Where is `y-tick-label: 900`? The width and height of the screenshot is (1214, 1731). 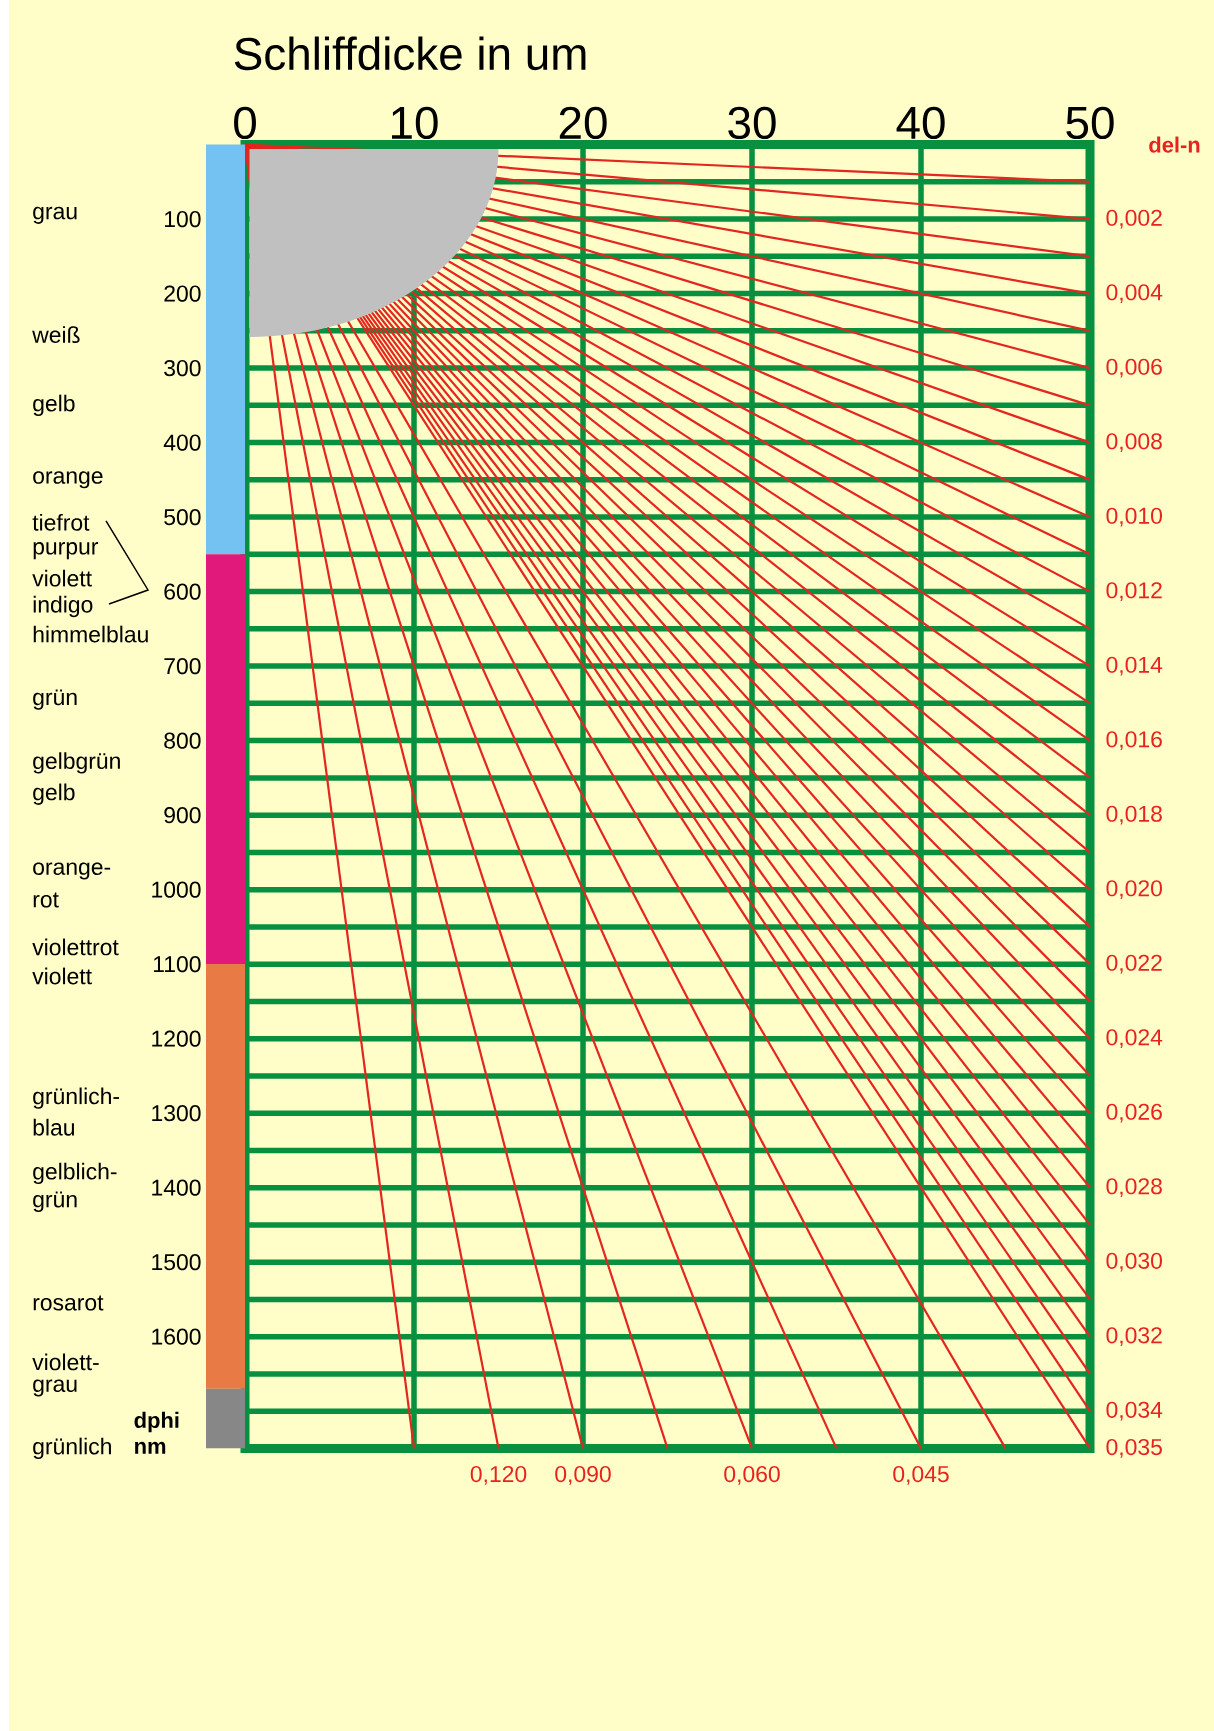
y-tick-label: 900 is located at coordinates (182, 815).